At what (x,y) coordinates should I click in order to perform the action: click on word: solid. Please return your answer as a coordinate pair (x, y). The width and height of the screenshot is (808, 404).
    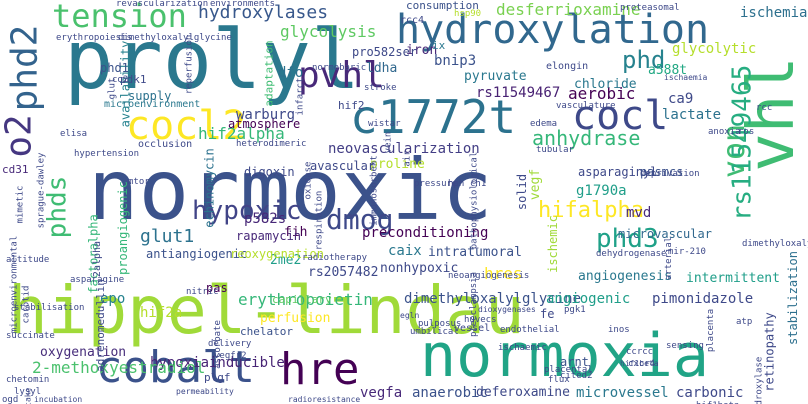
    Looking at the image, I should click on (522, 192).